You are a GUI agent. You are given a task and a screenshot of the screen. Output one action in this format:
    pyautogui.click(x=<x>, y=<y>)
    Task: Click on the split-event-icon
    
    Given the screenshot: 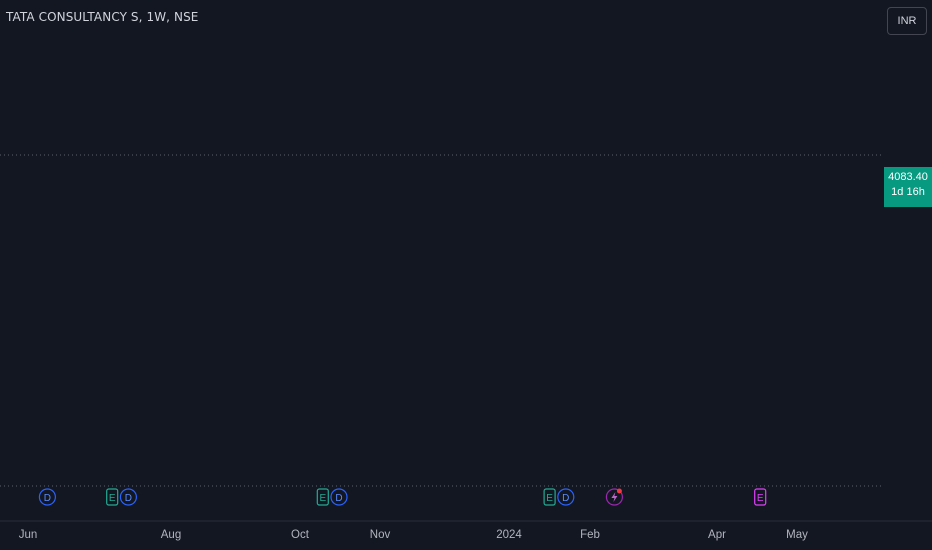 What is the action you would take?
    pyautogui.click(x=614, y=497)
    